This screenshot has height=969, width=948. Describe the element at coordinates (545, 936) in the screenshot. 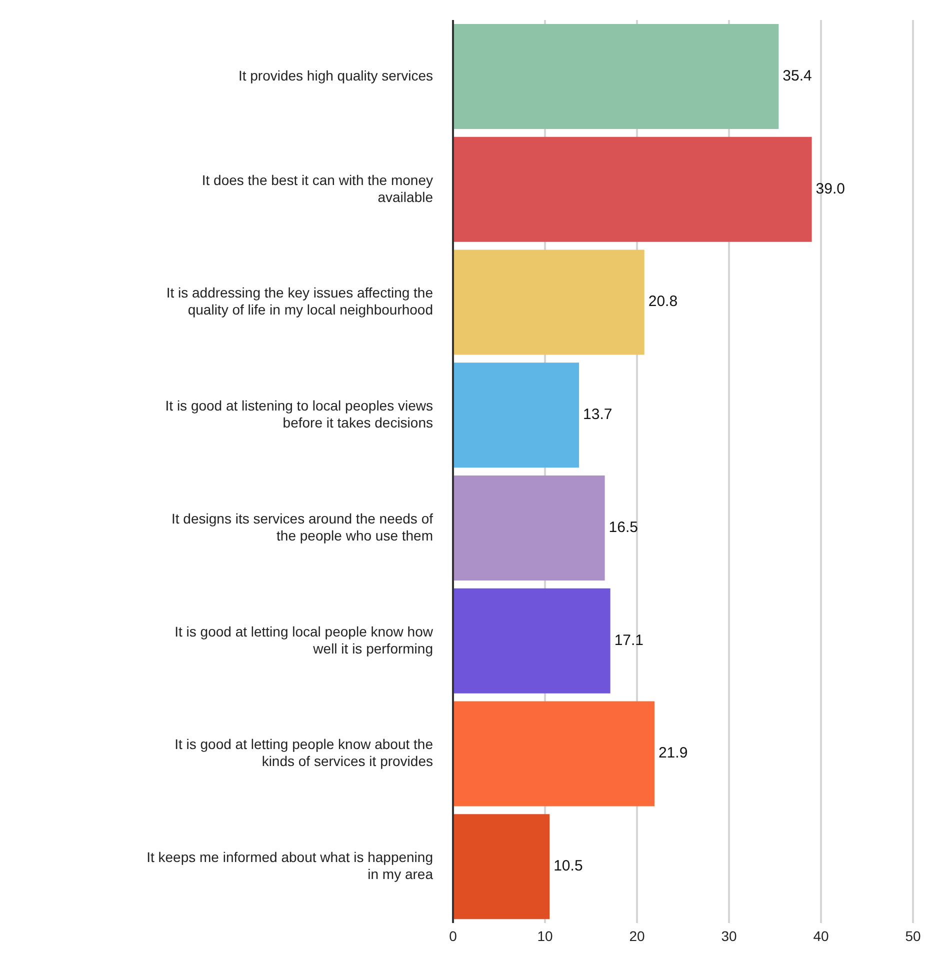

I see `x-tick-label: 10` at that location.